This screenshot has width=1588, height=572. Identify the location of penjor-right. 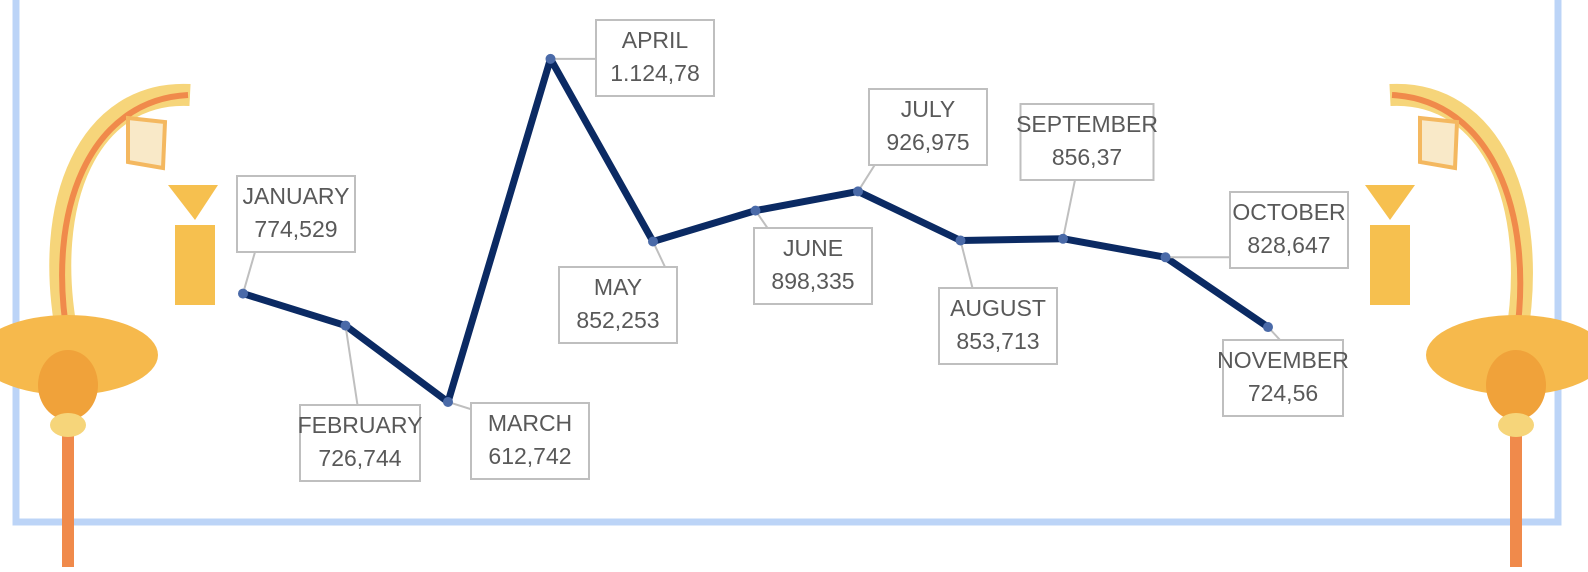
(1476, 326).